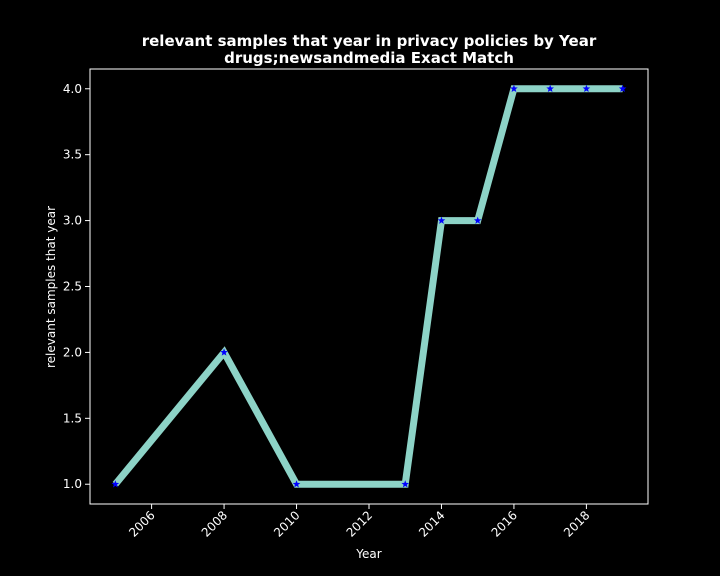 The height and width of the screenshot is (576, 720). Describe the element at coordinates (72, 484) in the screenshot. I see `y-tick-label: 1.0` at that location.